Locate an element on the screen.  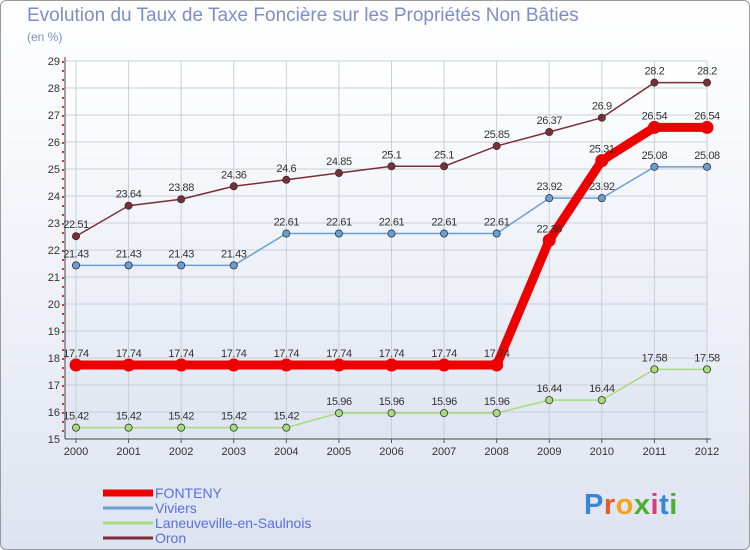
y-tick-label: 29 is located at coordinates (54, 62).